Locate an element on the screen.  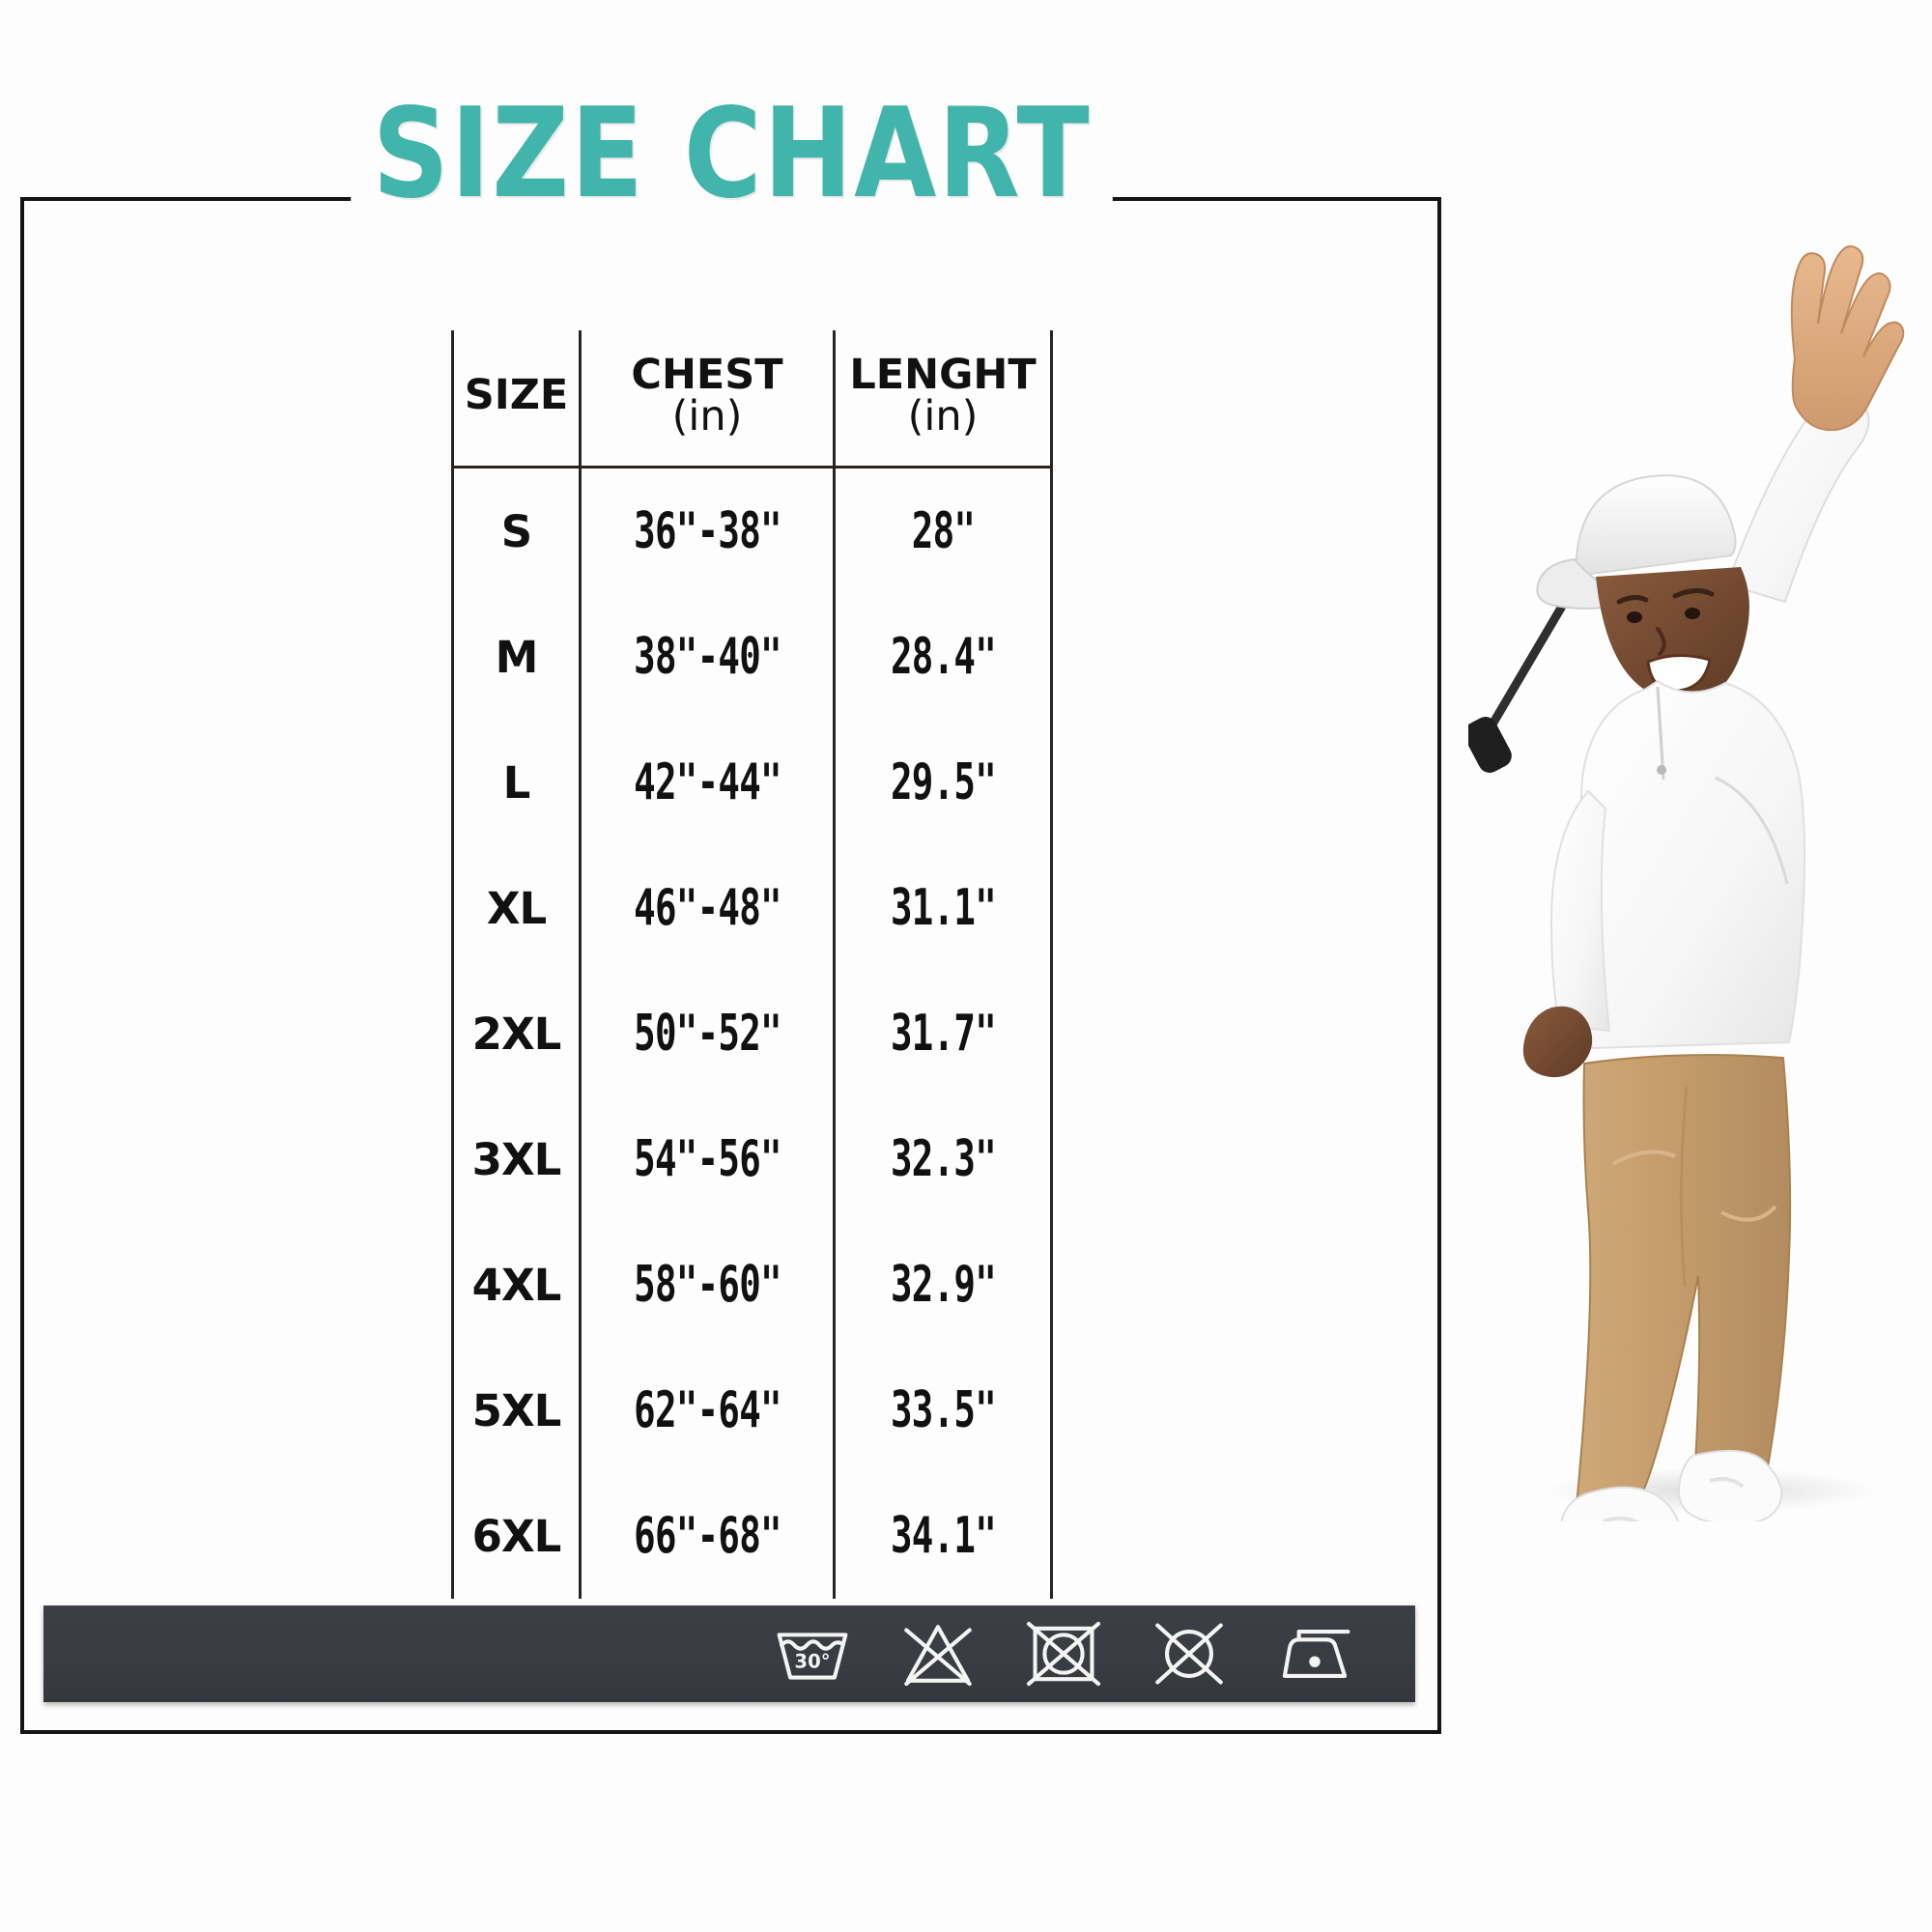
column-header-chest: CHEST (in) is located at coordinates (707, 399).